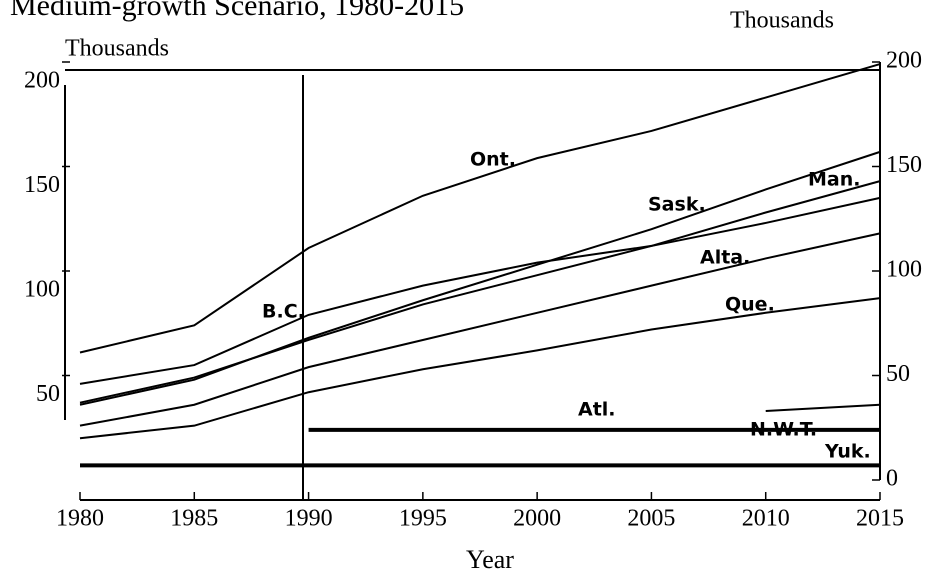 This screenshot has height=578, width=936. I want to click on y2-tick-label: 0, so click(892, 479).